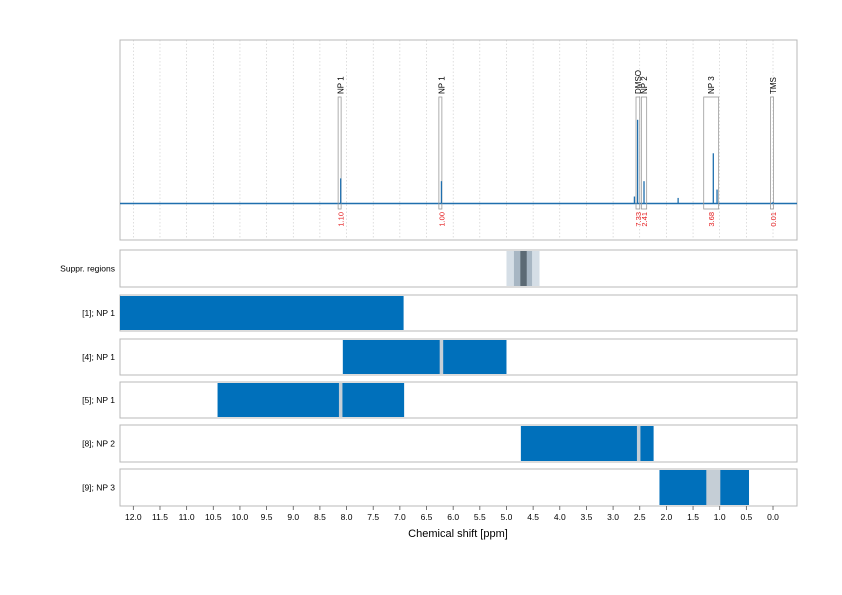 This screenshot has height=595, width=842. I want to click on x-tick-label: 0.5, so click(746, 517).